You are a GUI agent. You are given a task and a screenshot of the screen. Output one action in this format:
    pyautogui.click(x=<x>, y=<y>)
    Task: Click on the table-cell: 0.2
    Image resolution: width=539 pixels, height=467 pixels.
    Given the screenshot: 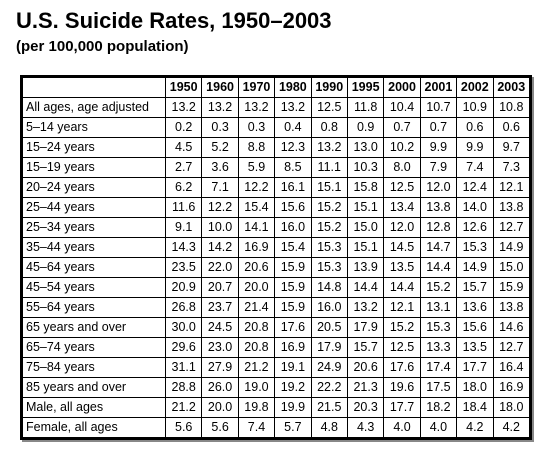 What is the action you would take?
    pyautogui.click(x=183, y=127)
    